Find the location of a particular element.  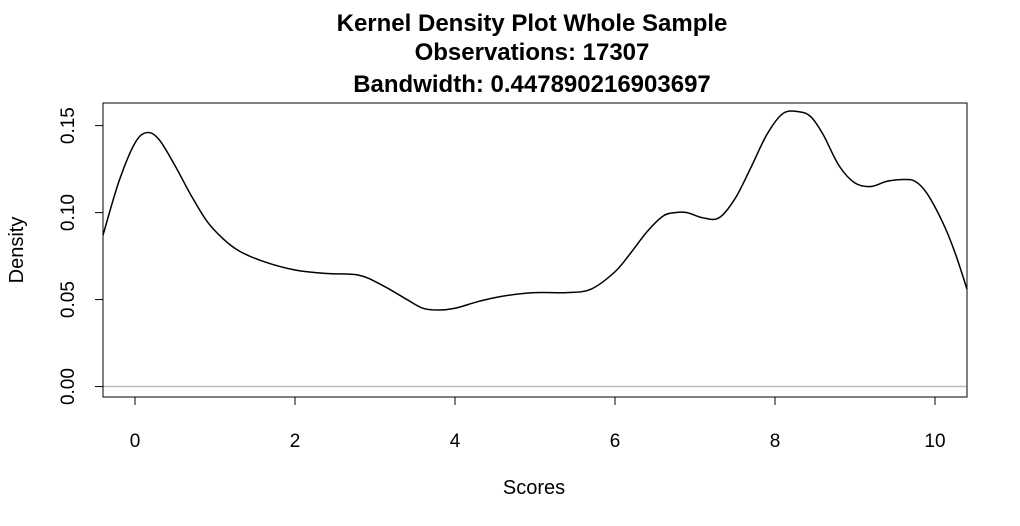

x-tick-label: 6 is located at coordinates (615, 441).